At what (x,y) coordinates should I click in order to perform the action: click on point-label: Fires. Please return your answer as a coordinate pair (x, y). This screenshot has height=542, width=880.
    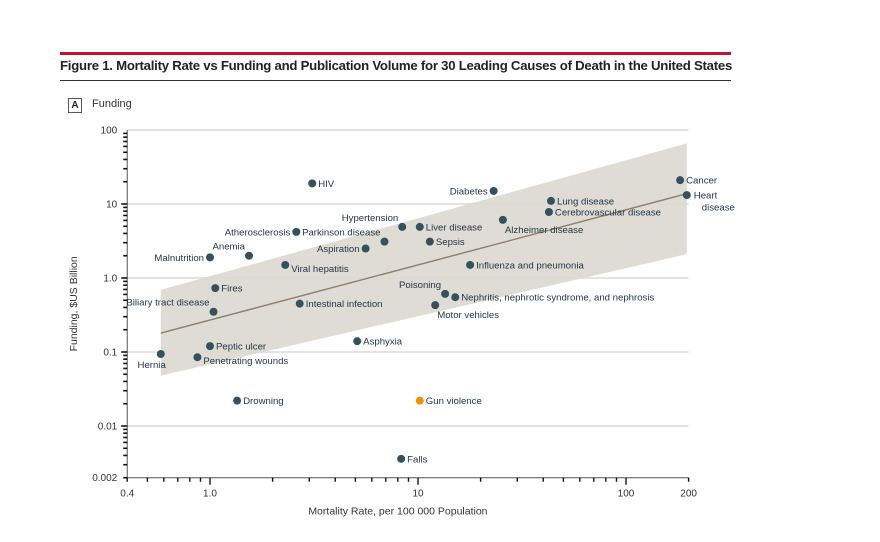
    Looking at the image, I should click on (232, 289).